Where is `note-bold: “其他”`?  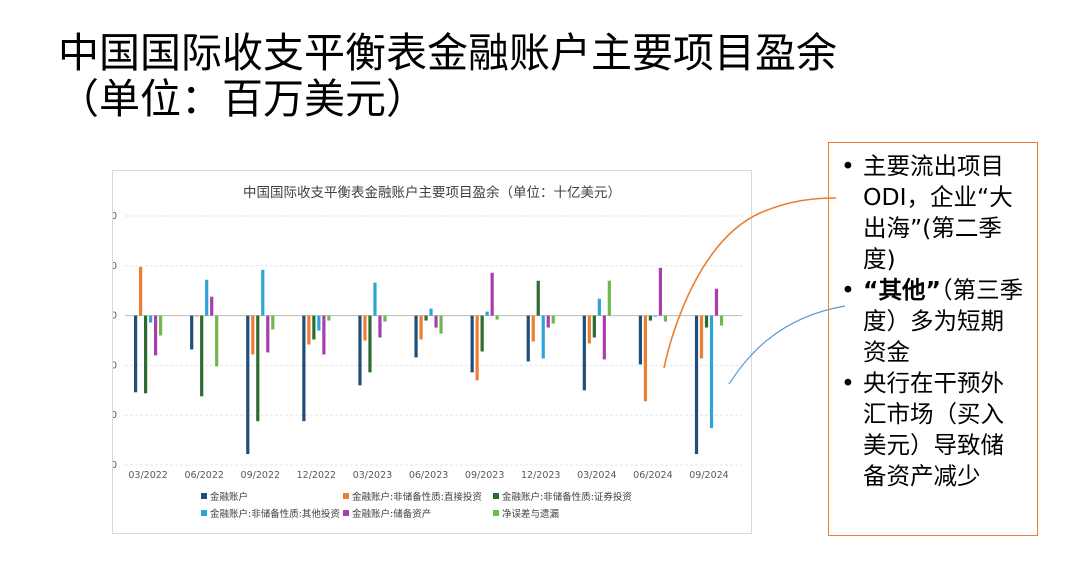 note-bold: “其他” is located at coordinates (902, 290).